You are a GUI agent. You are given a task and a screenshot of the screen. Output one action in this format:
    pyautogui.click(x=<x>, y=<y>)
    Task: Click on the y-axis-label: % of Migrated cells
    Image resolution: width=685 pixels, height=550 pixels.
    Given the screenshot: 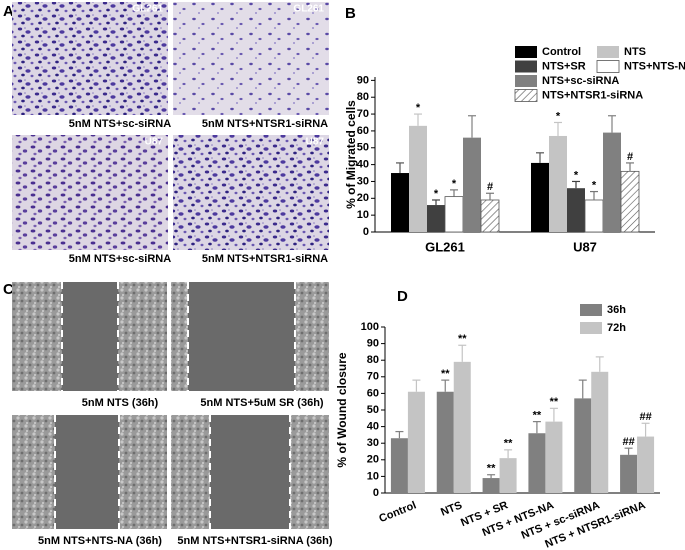 What is the action you would take?
    pyautogui.click(x=351, y=154)
    